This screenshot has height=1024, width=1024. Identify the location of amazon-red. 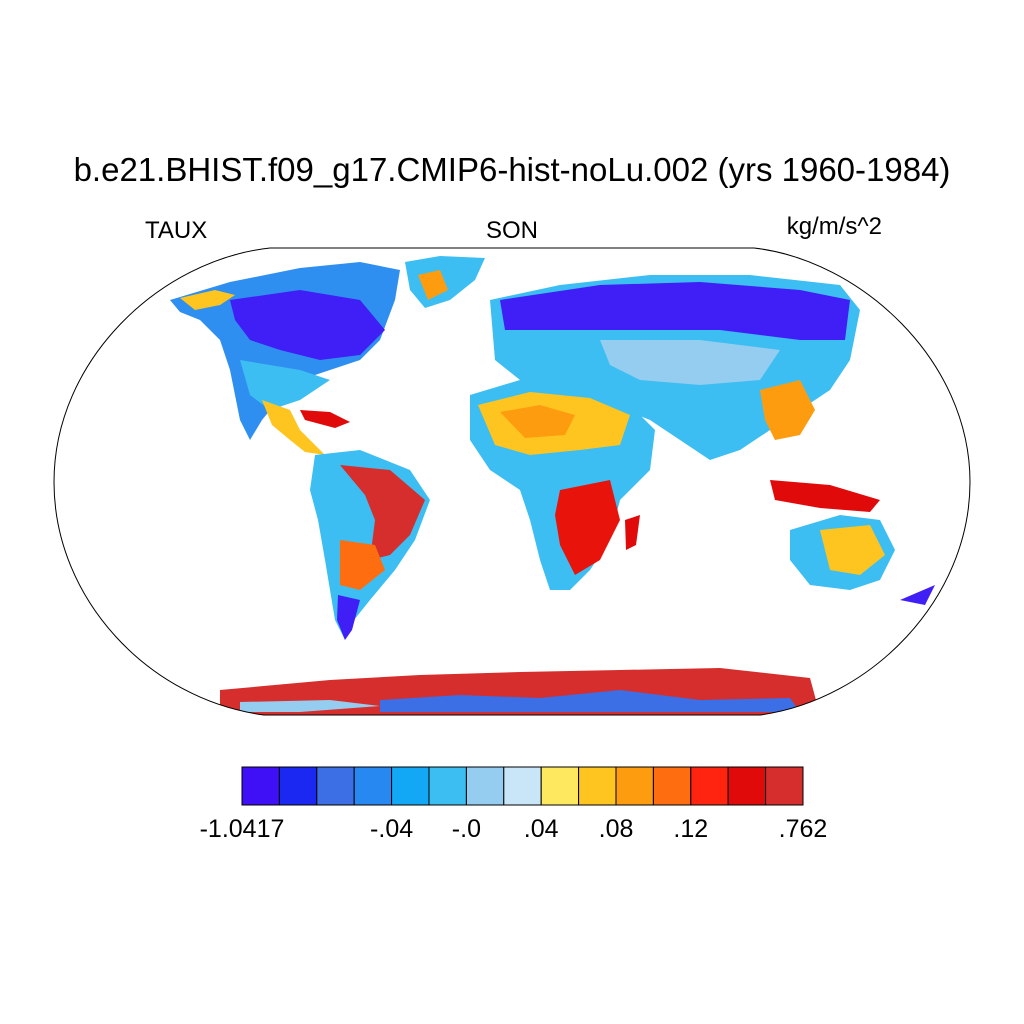
(382, 512).